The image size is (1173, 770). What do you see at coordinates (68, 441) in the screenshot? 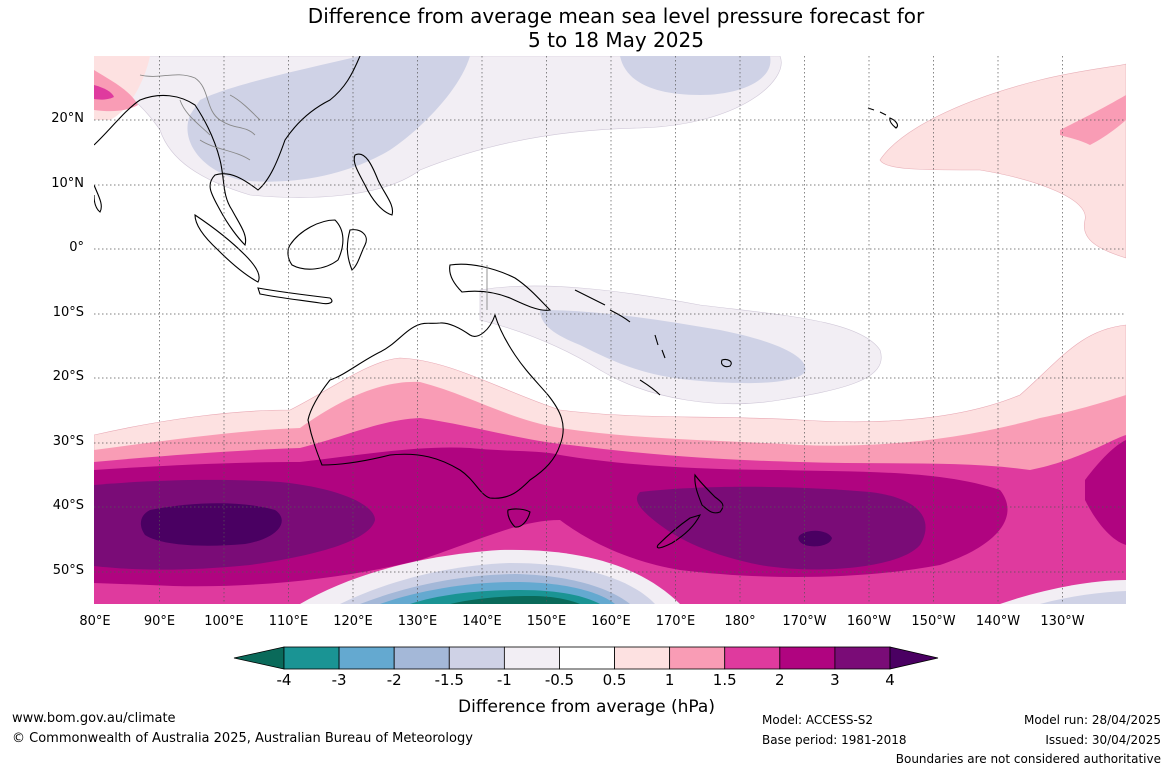
I see `latitude-label: 30°S` at bounding box center [68, 441].